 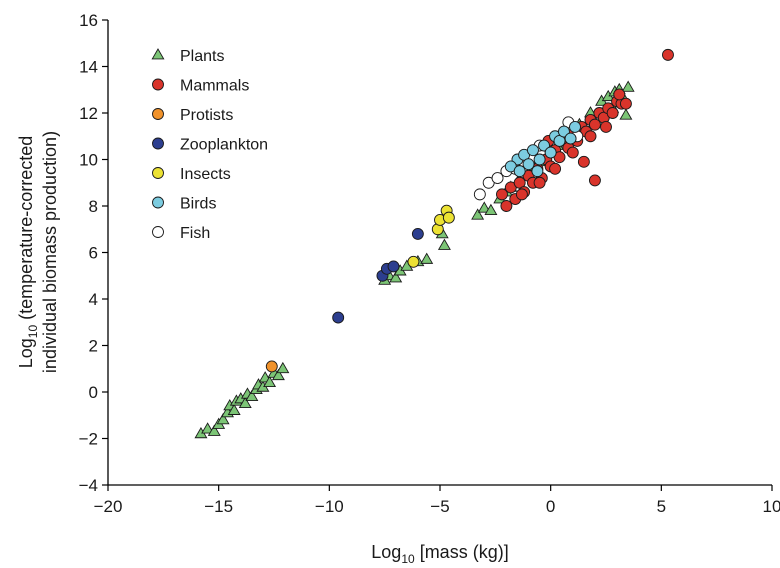 What do you see at coordinates (542, 149) in the screenshot?
I see `series-birds` at bounding box center [542, 149].